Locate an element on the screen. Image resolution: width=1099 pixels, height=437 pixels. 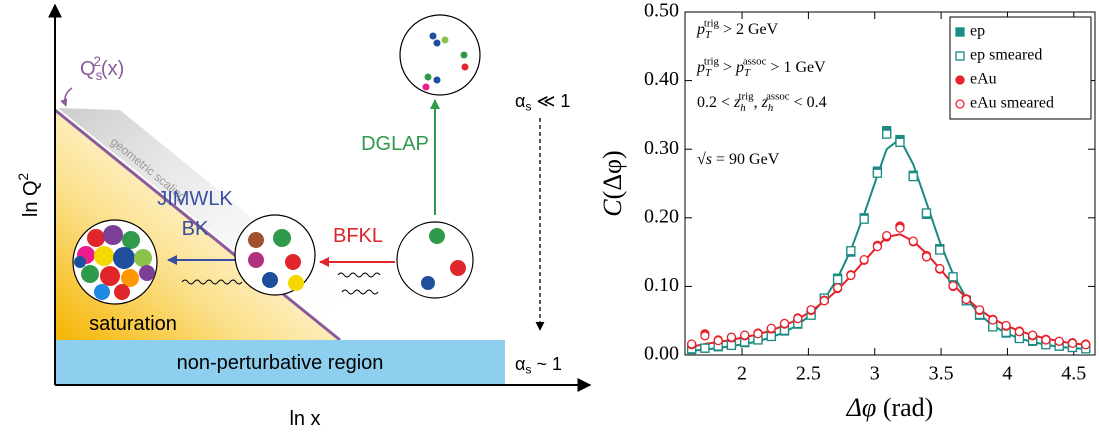
text-part: Q is located at coordinates (88, 69).